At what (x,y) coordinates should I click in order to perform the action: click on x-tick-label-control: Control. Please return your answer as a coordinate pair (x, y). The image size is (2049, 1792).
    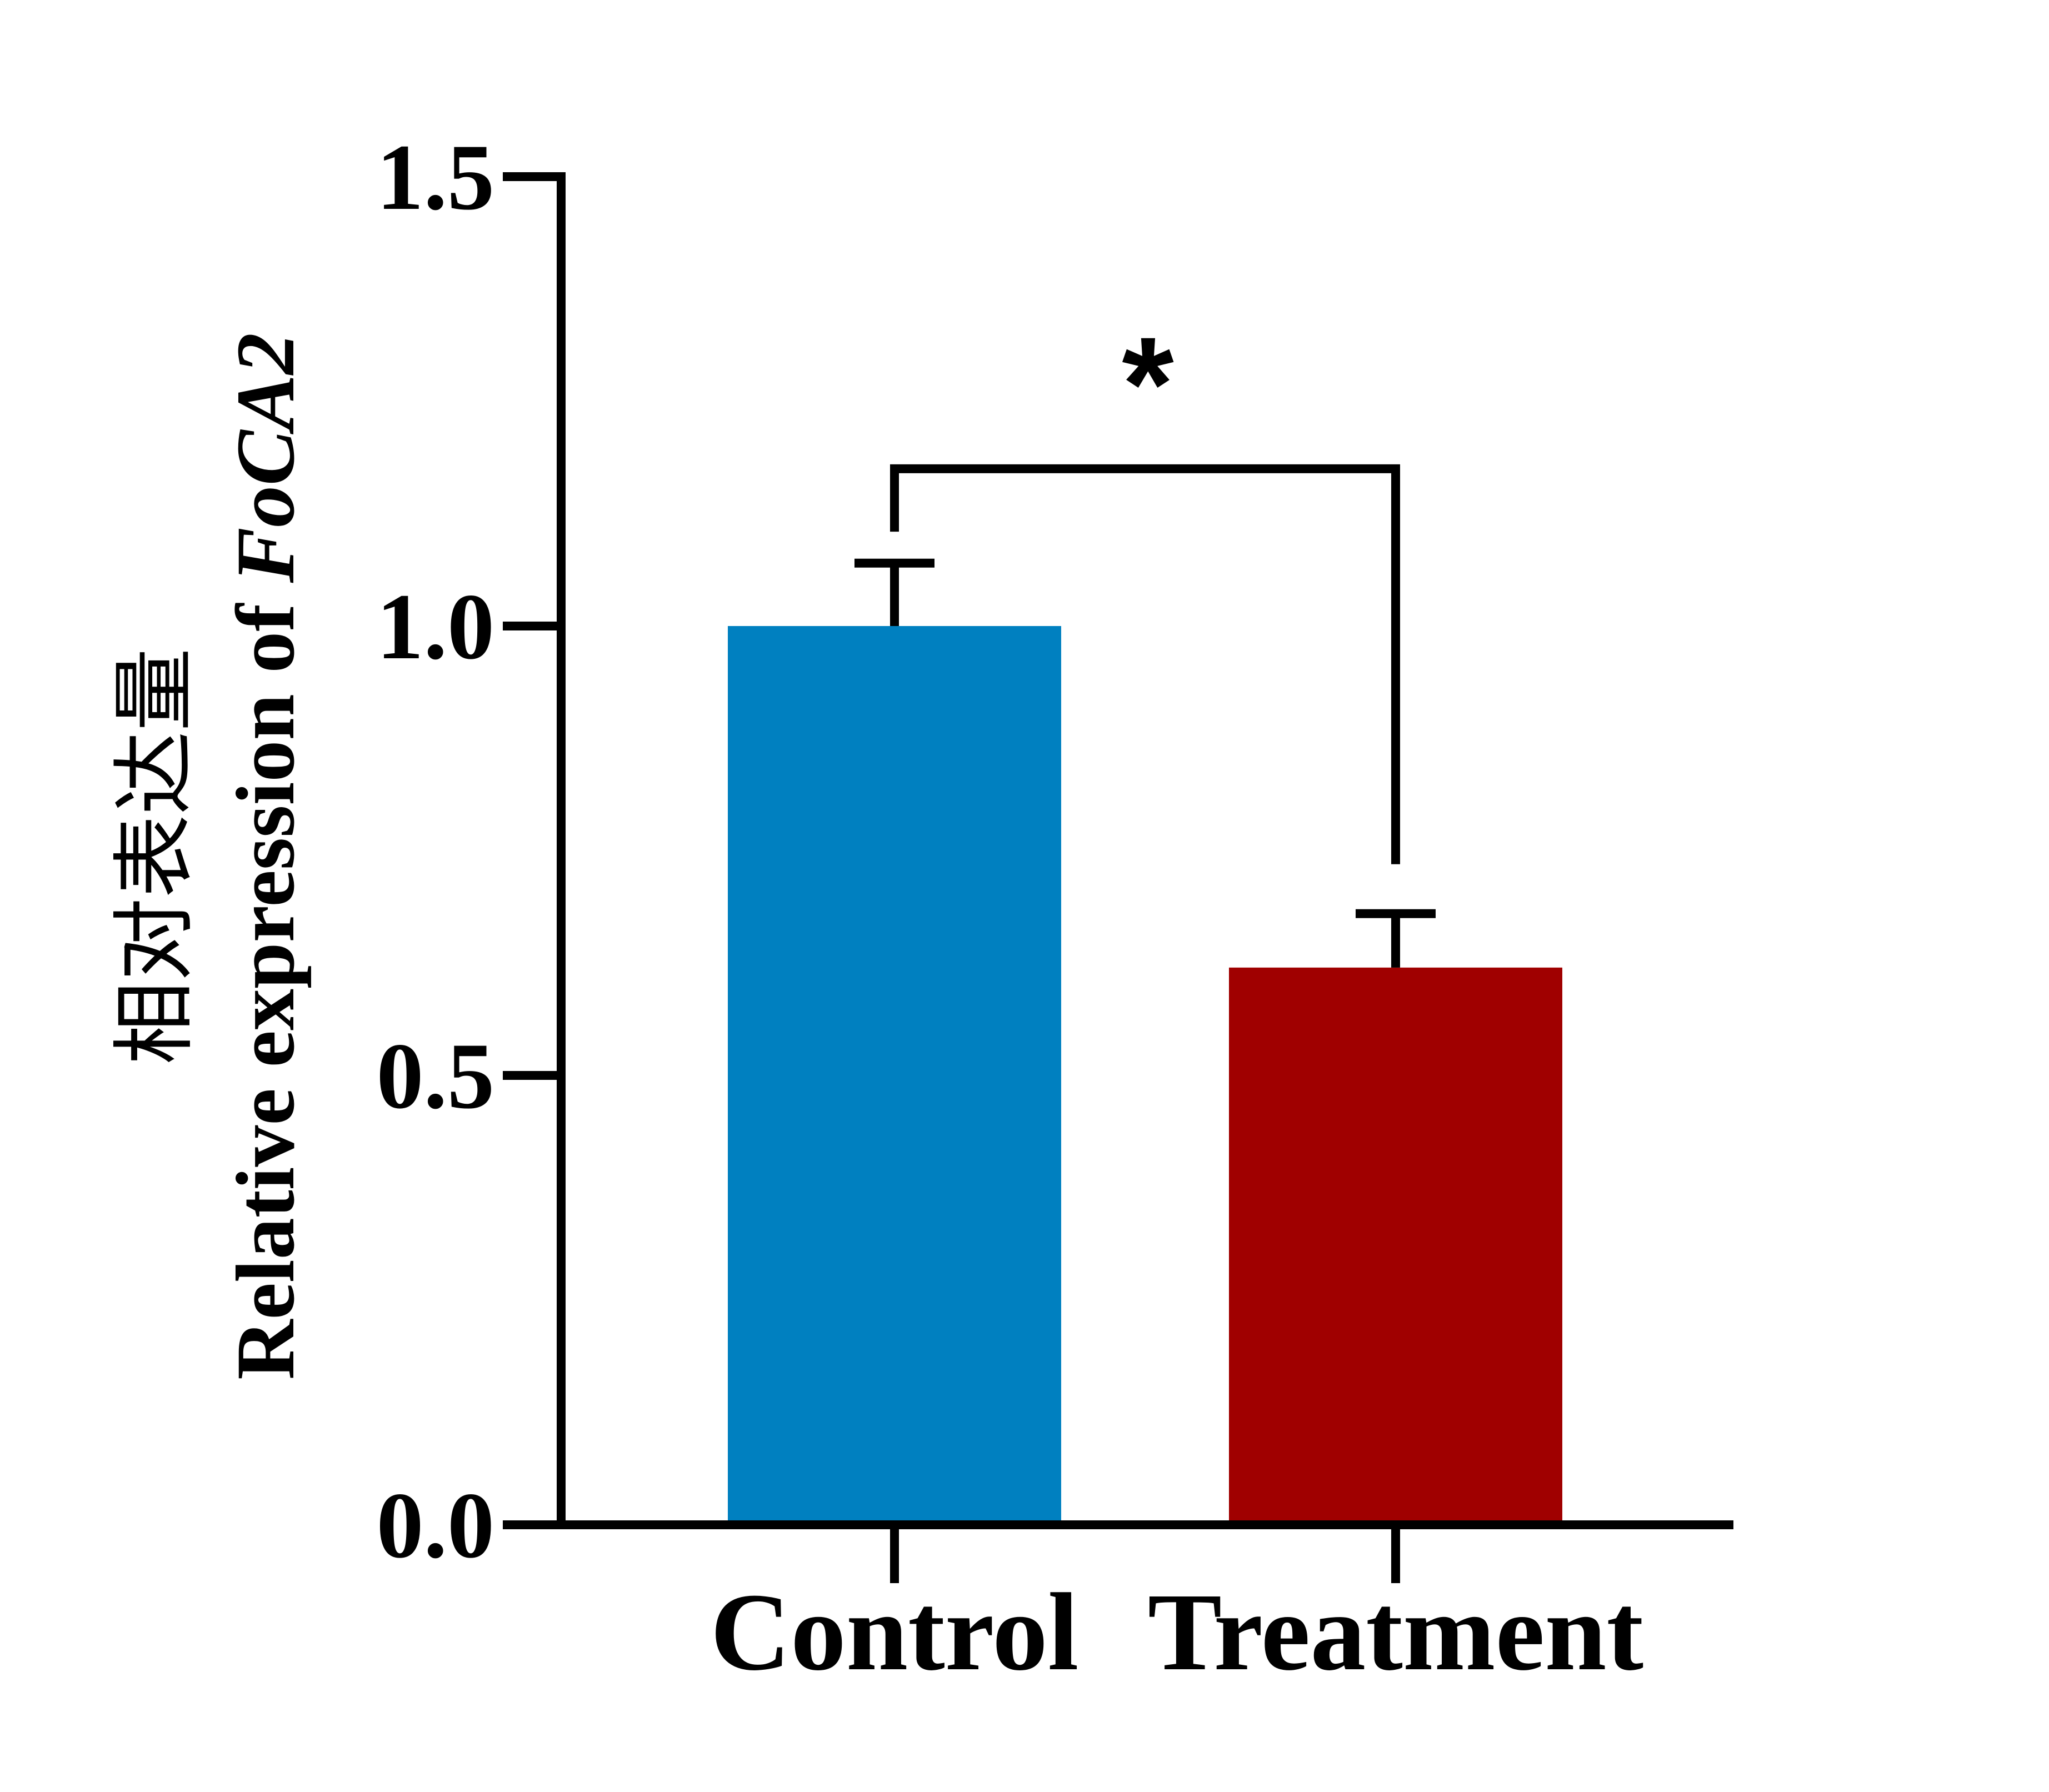
    Looking at the image, I should click on (895, 1632).